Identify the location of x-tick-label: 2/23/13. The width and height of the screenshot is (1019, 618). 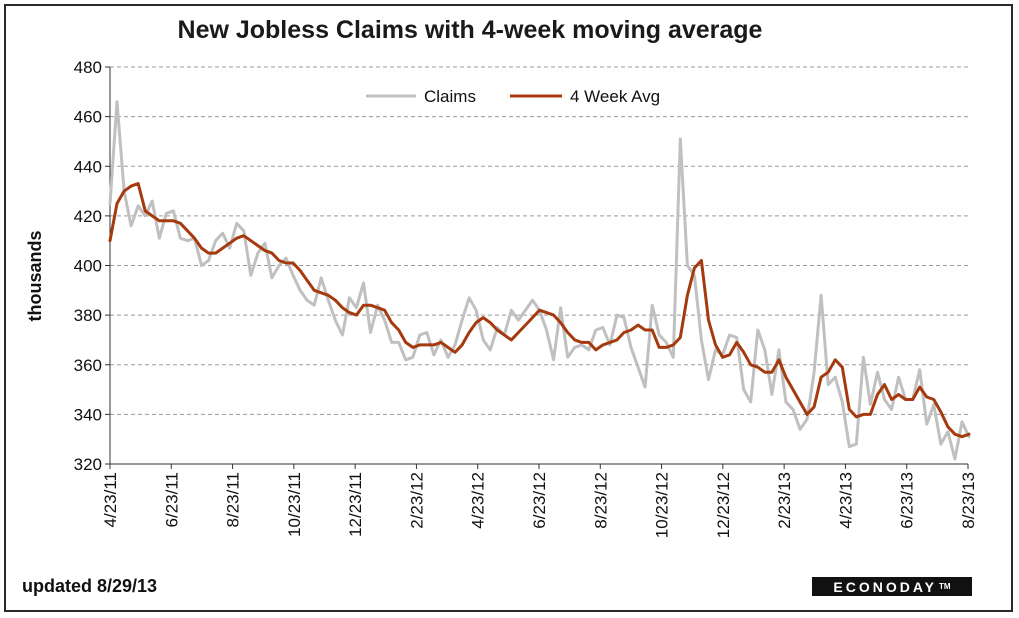
(784, 500).